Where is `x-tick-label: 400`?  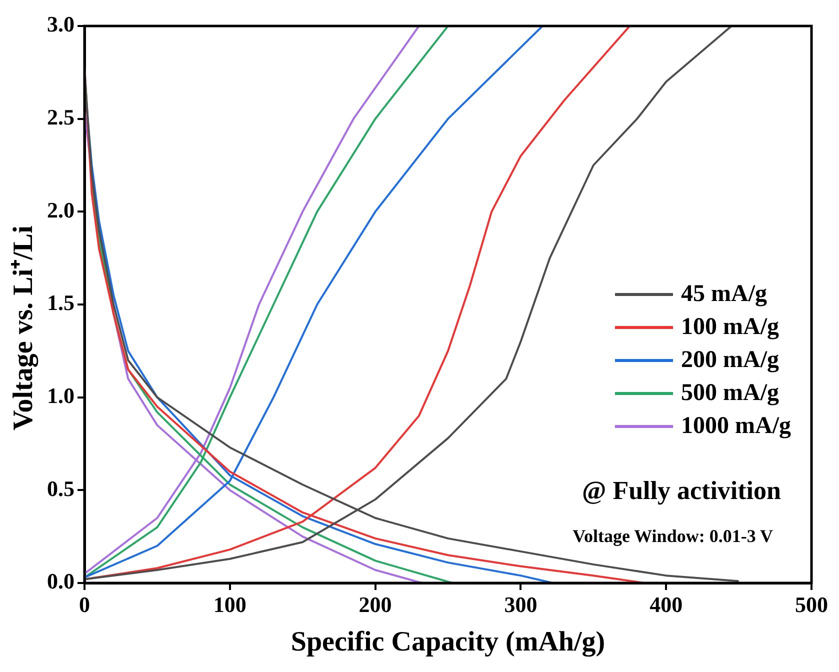 x-tick-label: 400 is located at coordinates (666, 604).